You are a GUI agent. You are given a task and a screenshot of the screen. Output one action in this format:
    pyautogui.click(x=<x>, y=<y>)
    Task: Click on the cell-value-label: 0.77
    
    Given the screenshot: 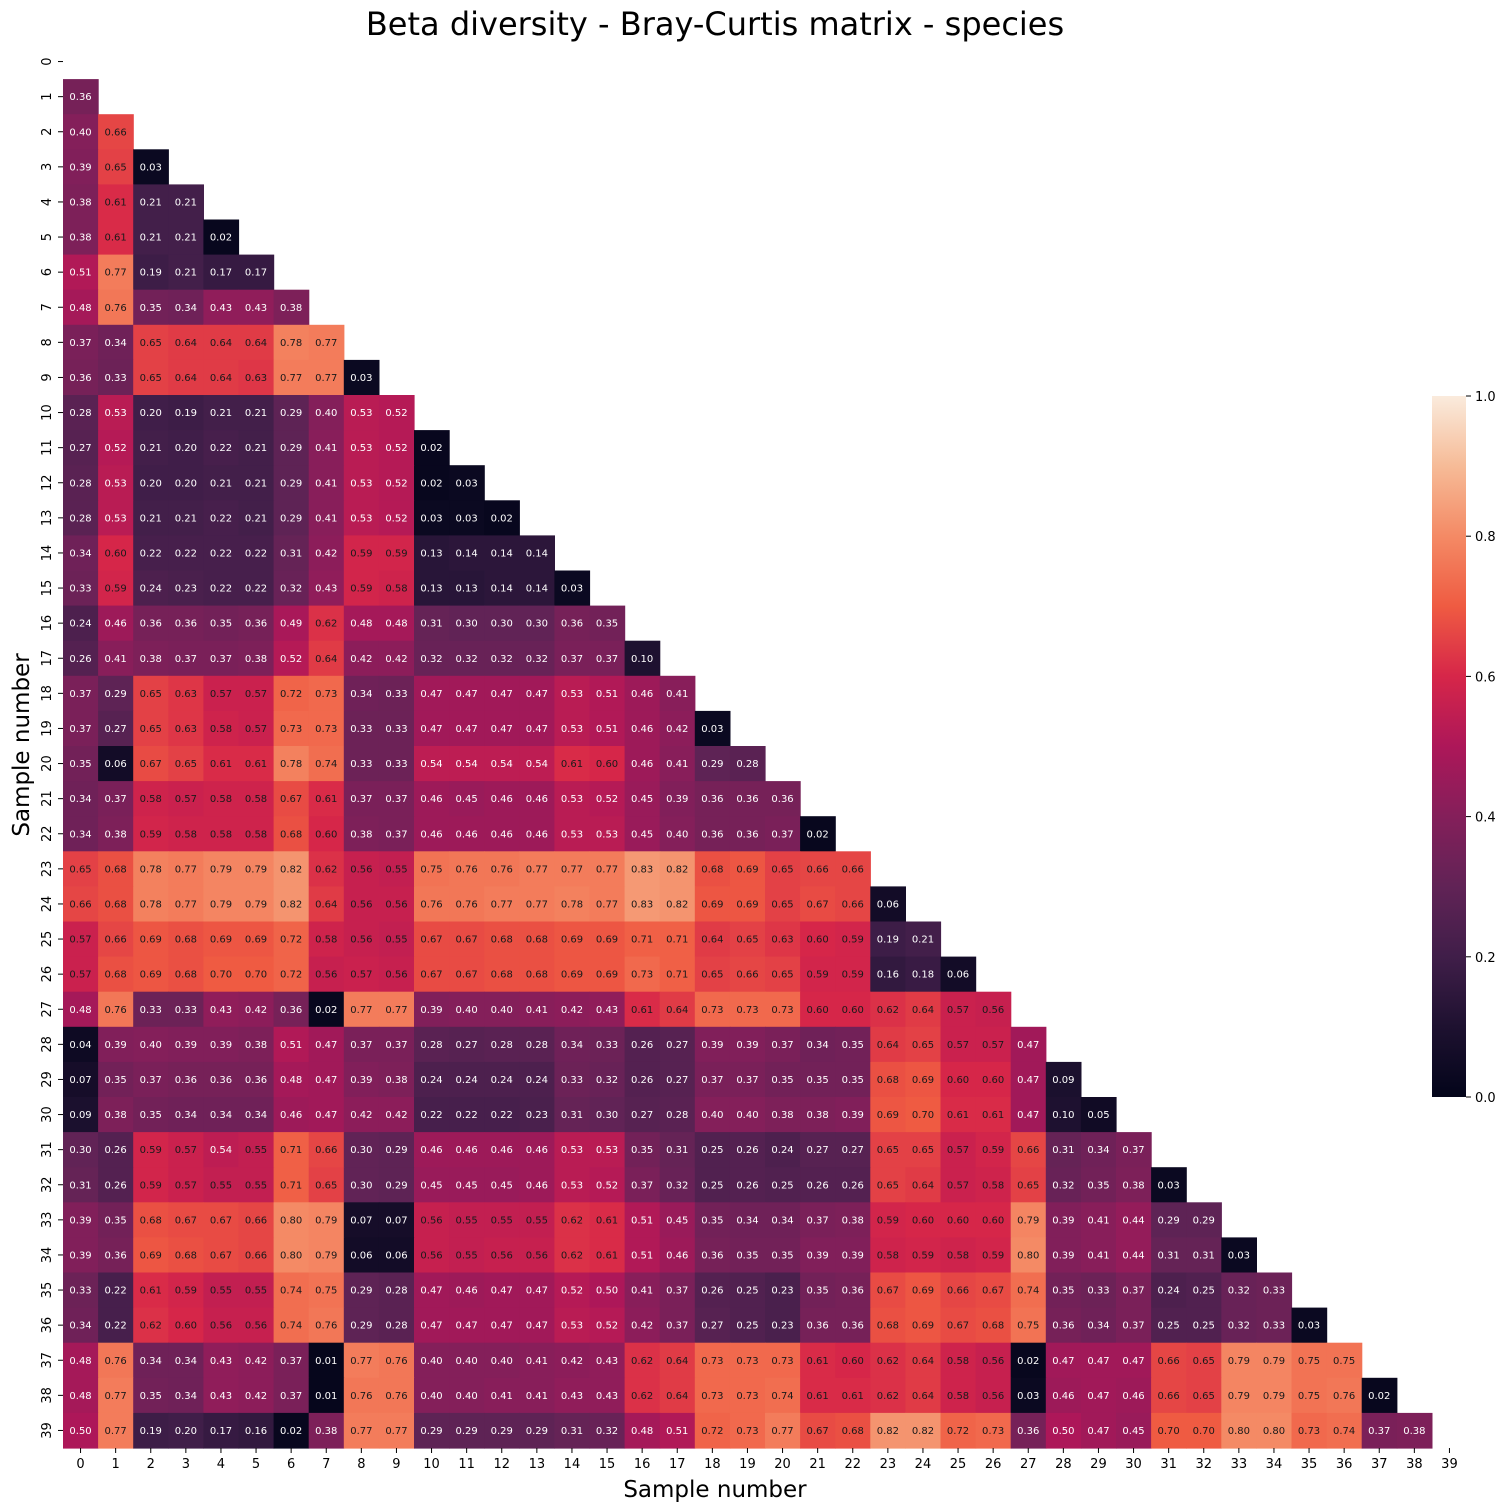 What is the action you would take?
    pyautogui.click(x=572, y=869)
    